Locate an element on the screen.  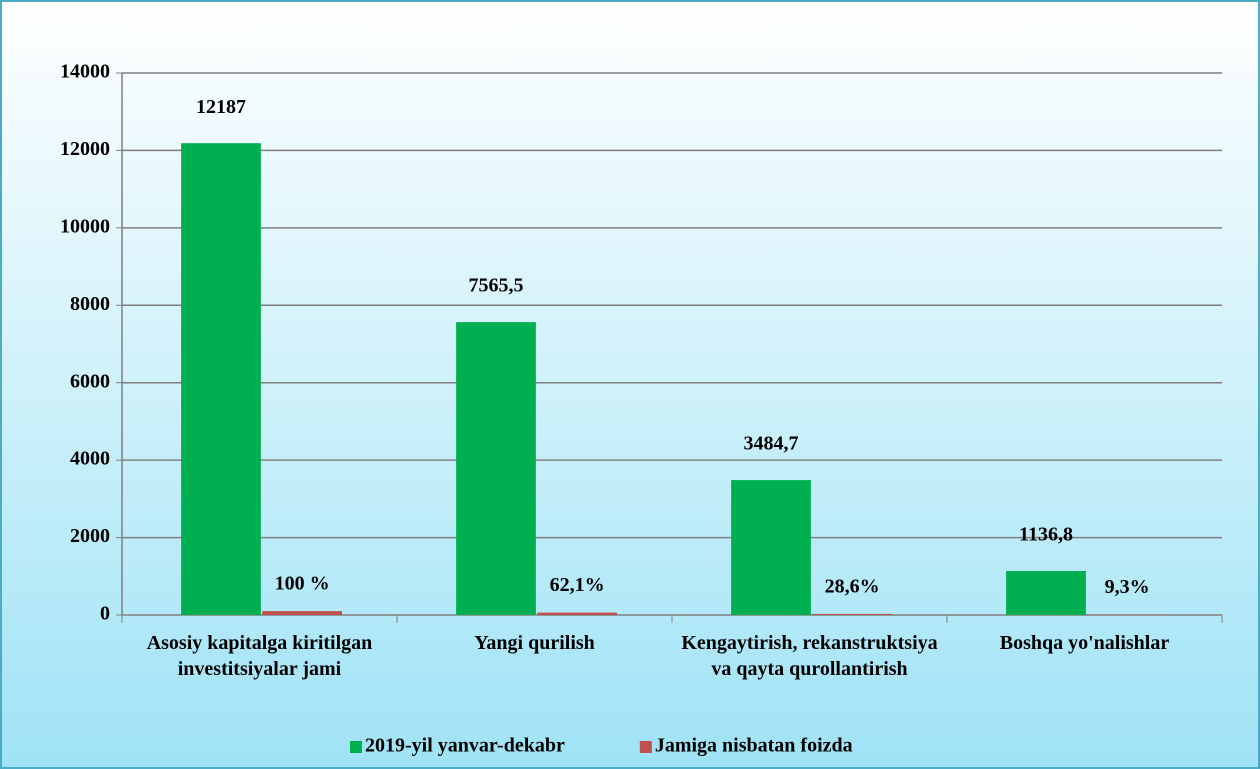
y-tick-label: 2000 is located at coordinates (90, 536).